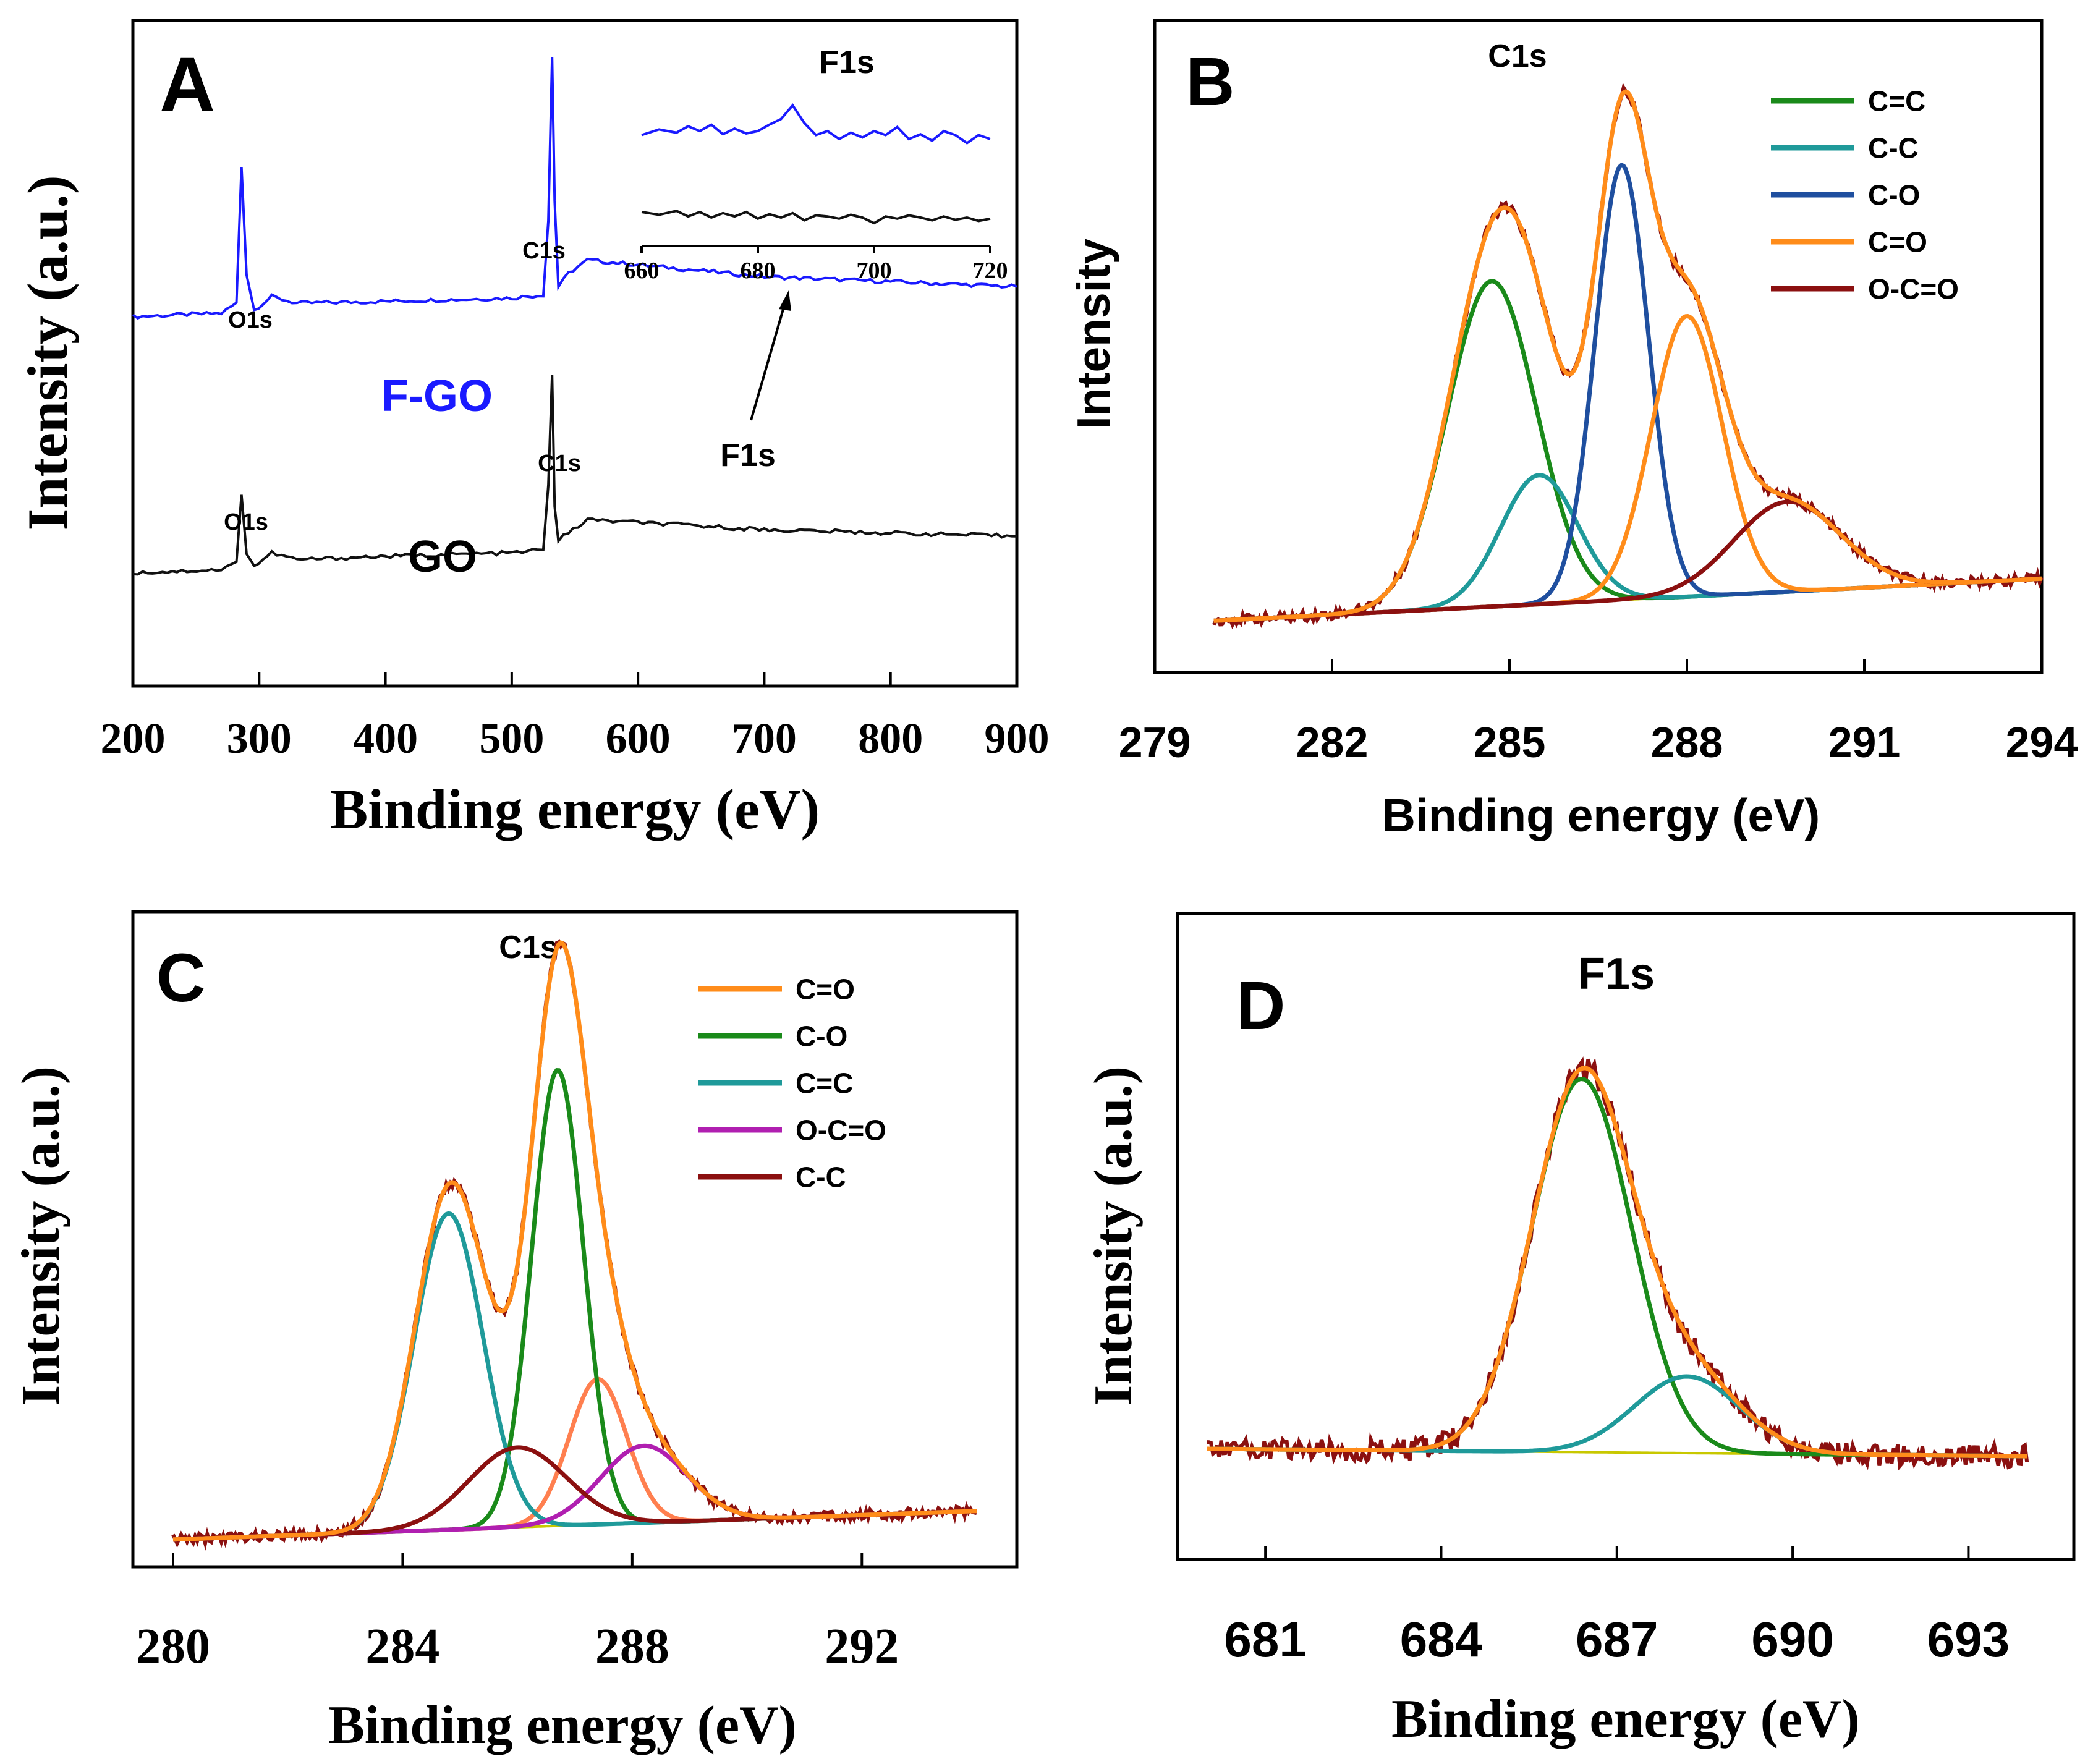 The width and height of the screenshot is (2080, 1764). I want to click on panel-c-tick-label-284: 284, so click(402, 1646).